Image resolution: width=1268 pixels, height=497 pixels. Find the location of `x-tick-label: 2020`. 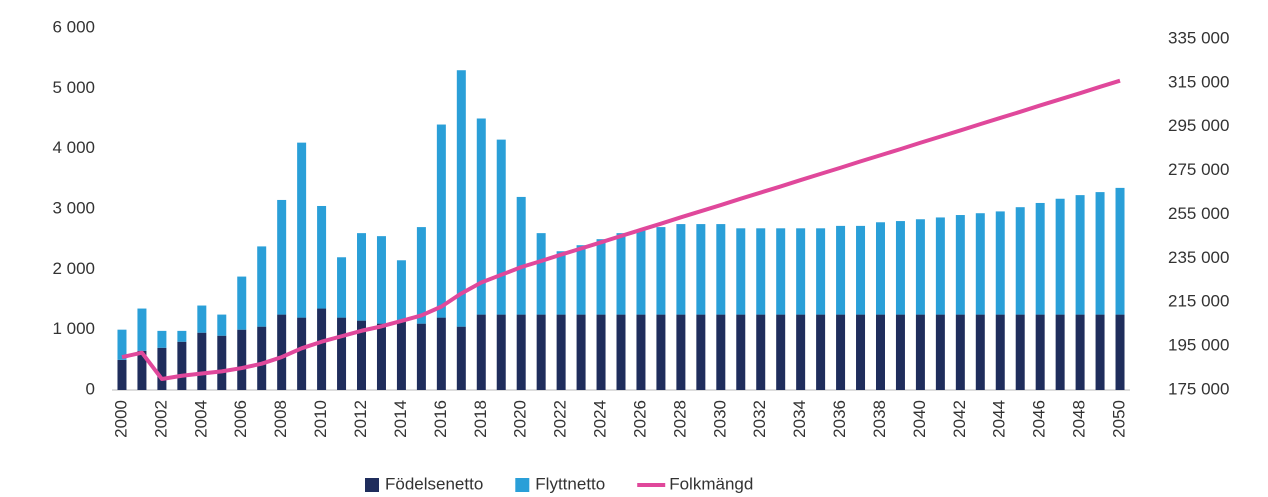

x-tick-label: 2020 is located at coordinates (520, 419).